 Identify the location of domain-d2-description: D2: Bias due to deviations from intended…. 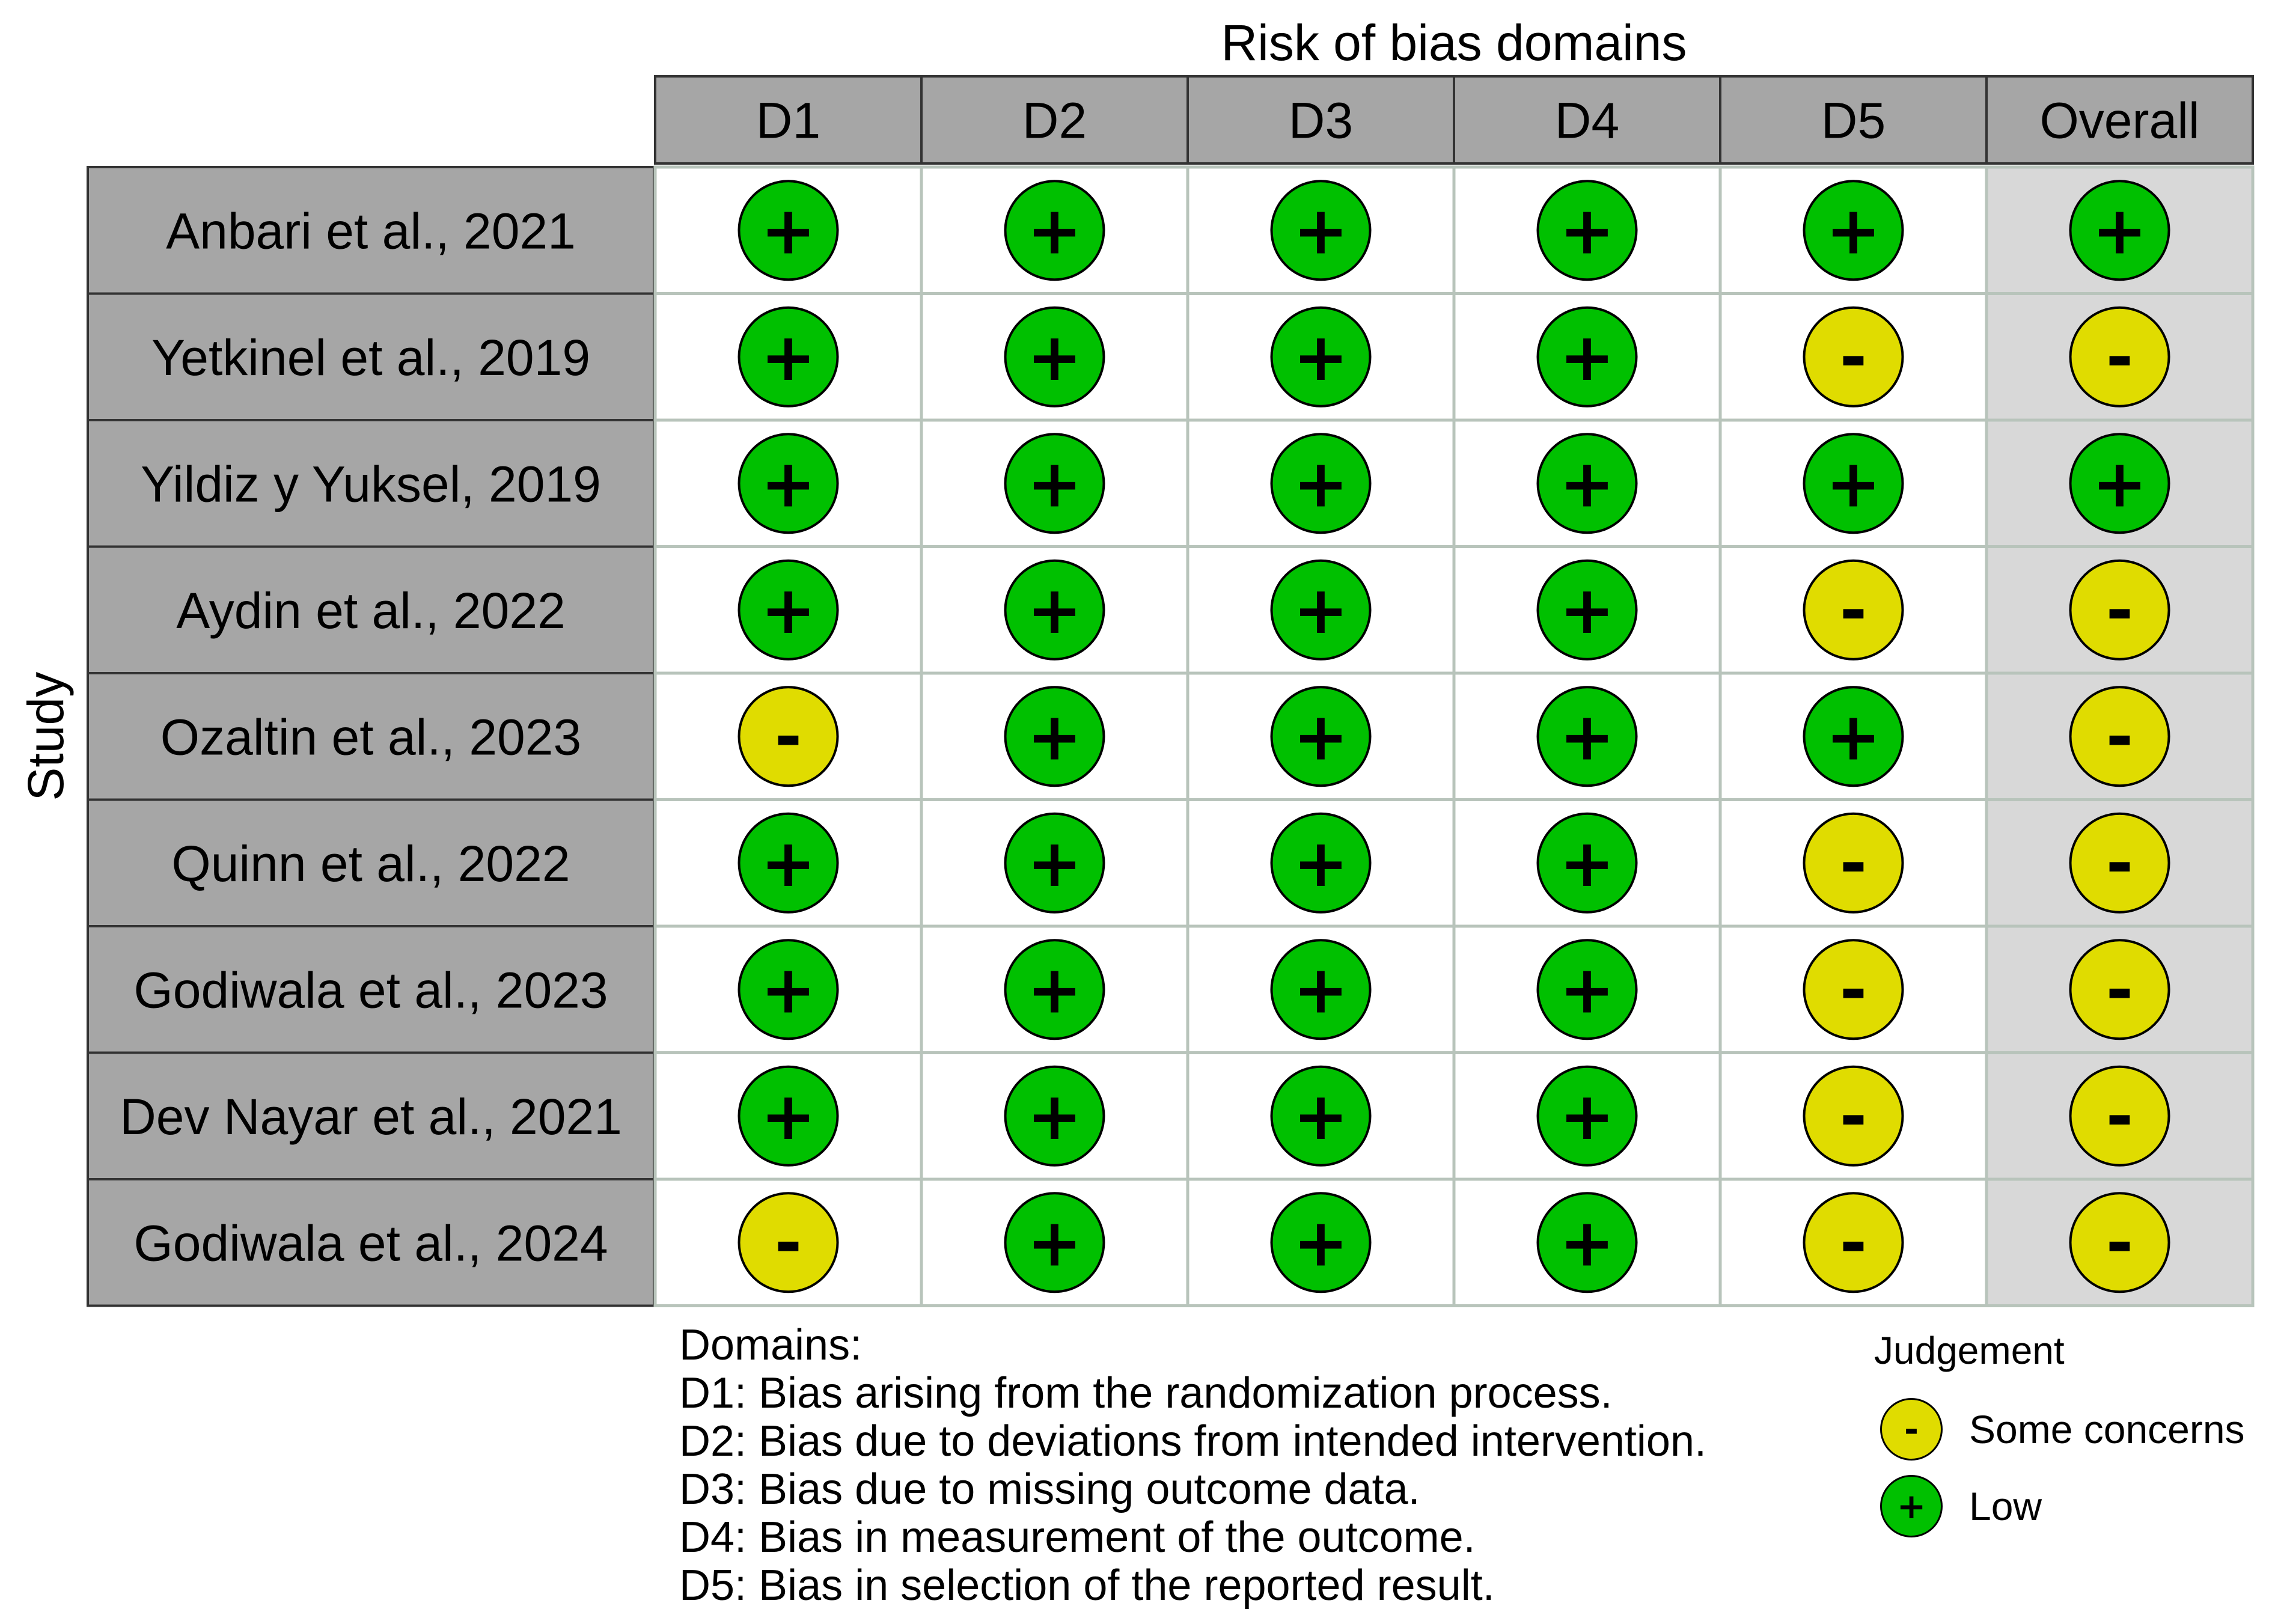
(1193, 1441).